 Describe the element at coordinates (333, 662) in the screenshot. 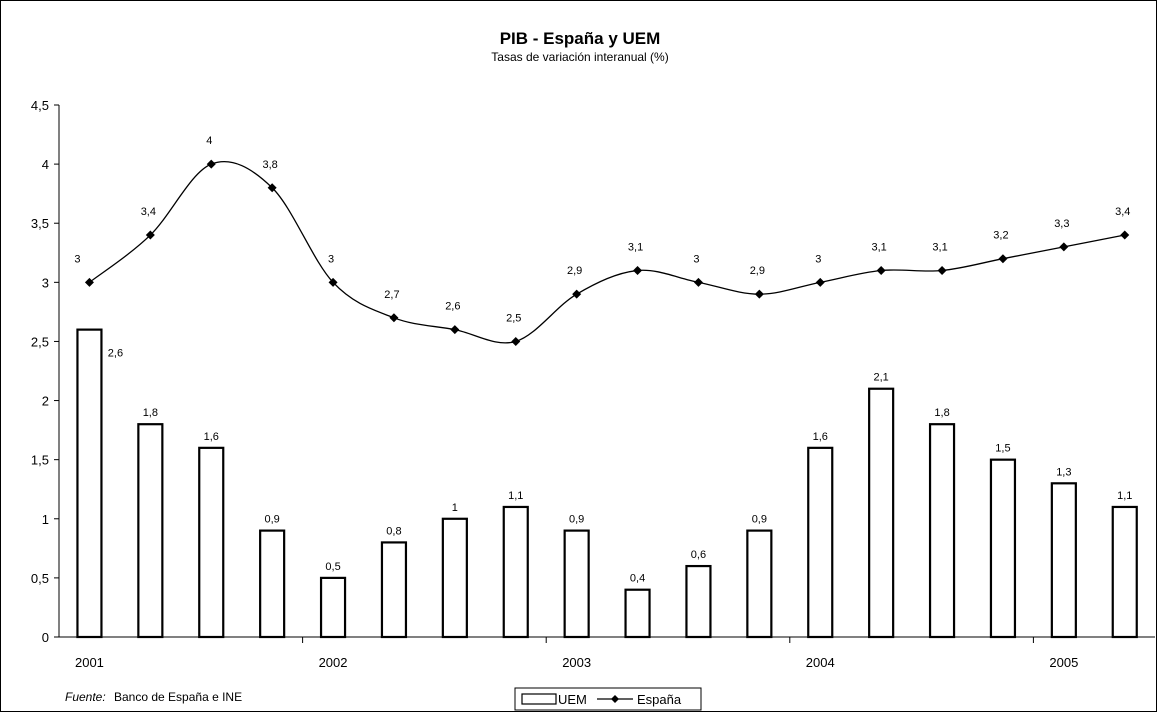

I see `x-tick-label: 2002` at that location.